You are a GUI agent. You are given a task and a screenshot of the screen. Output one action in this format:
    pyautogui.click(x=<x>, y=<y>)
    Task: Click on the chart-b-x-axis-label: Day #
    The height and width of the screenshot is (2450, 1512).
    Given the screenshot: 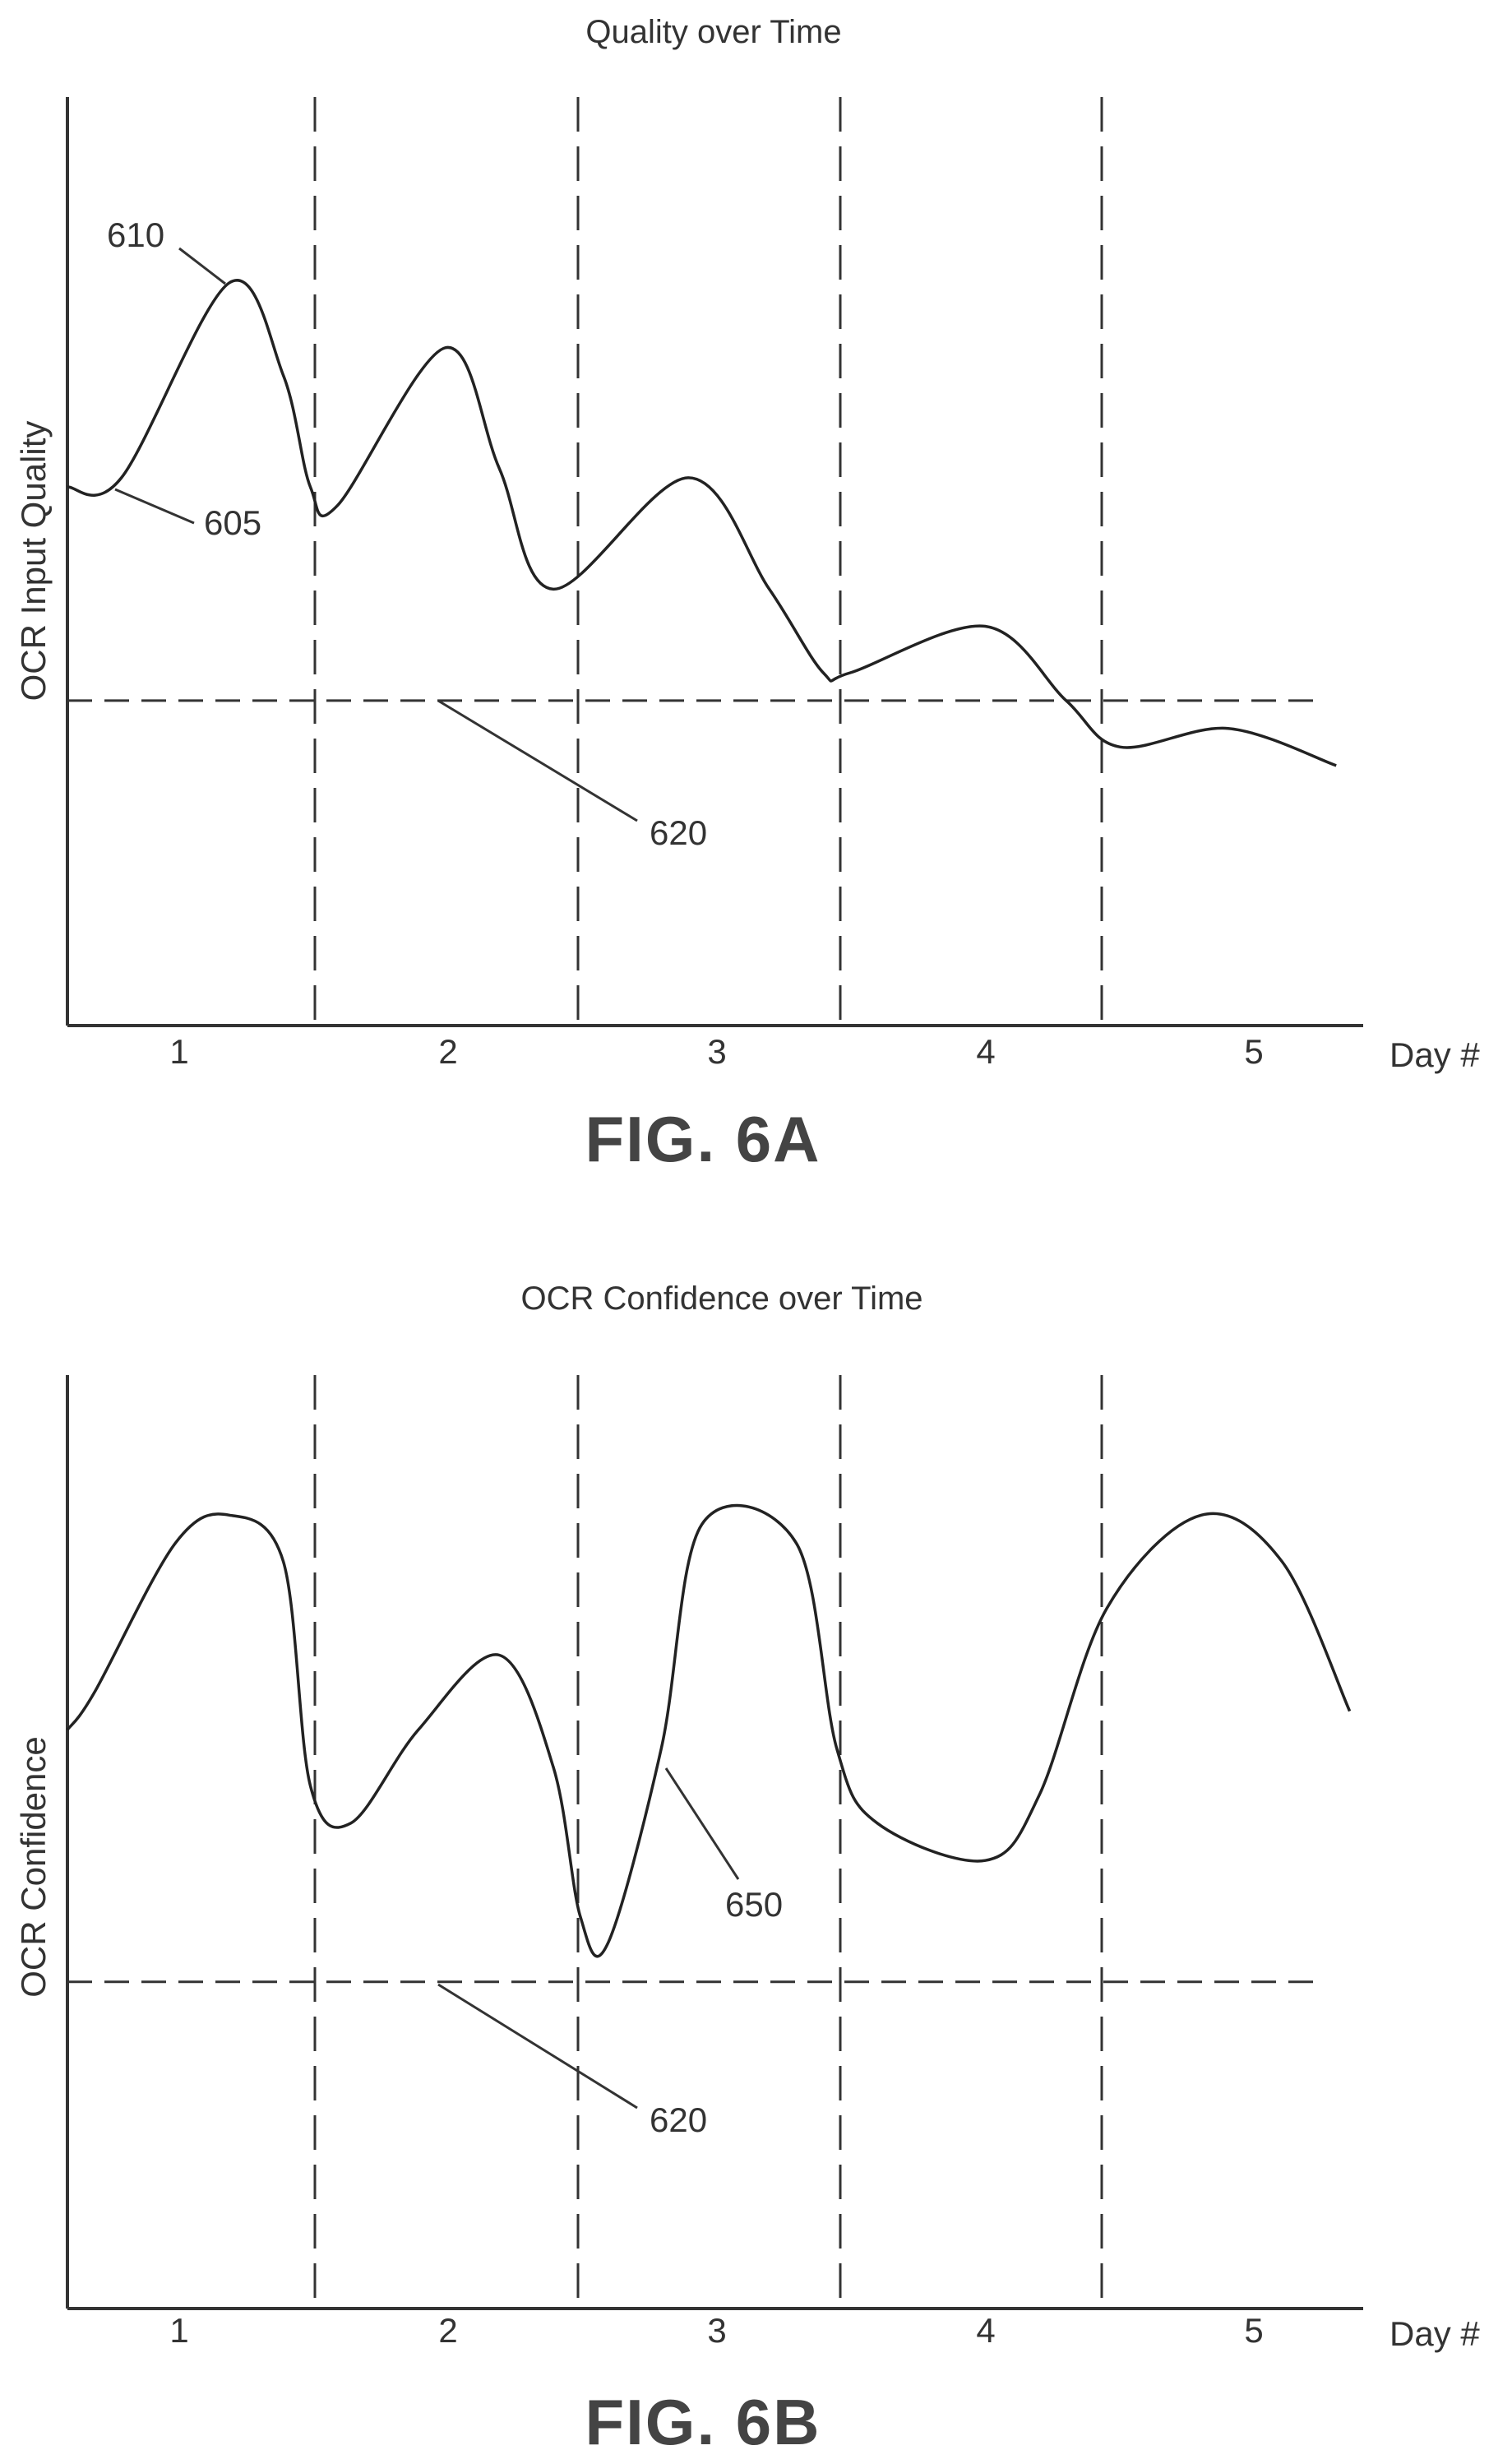 What is the action you would take?
    pyautogui.click(x=1434, y=2333)
    